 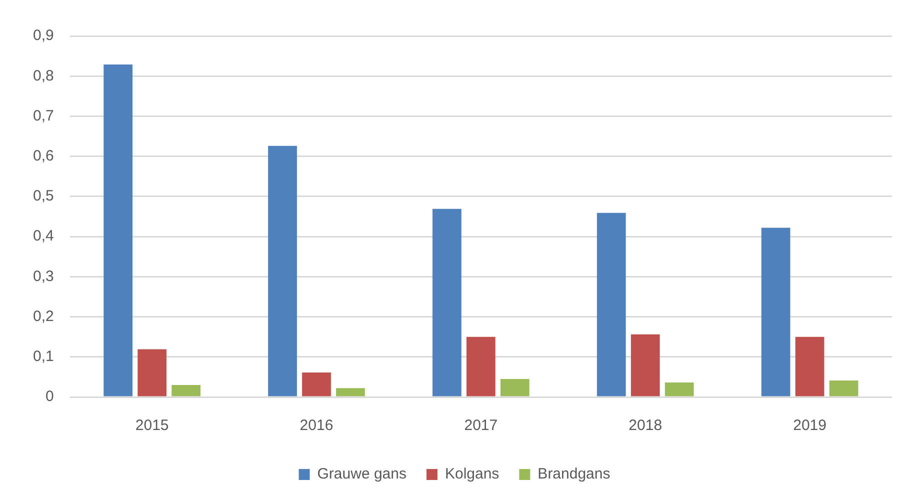 What do you see at coordinates (43, 196) in the screenshot?
I see `y-tick-label: 0,5` at bounding box center [43, 196].